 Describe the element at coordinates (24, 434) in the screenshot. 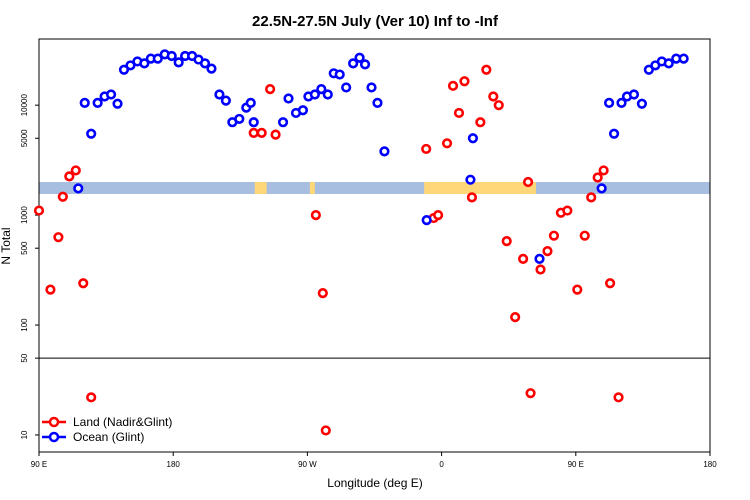

I see `y-tick-label: 10` at that location.